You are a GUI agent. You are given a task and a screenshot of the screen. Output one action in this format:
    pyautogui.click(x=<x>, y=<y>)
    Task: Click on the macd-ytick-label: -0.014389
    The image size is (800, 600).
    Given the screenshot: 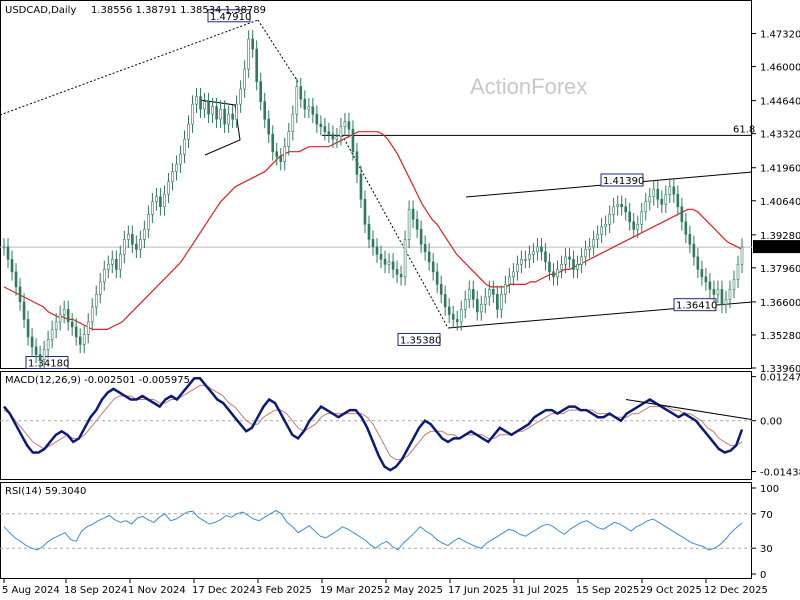 What is the action you would take?
    pyautogui.click(x=780, y=473)
    